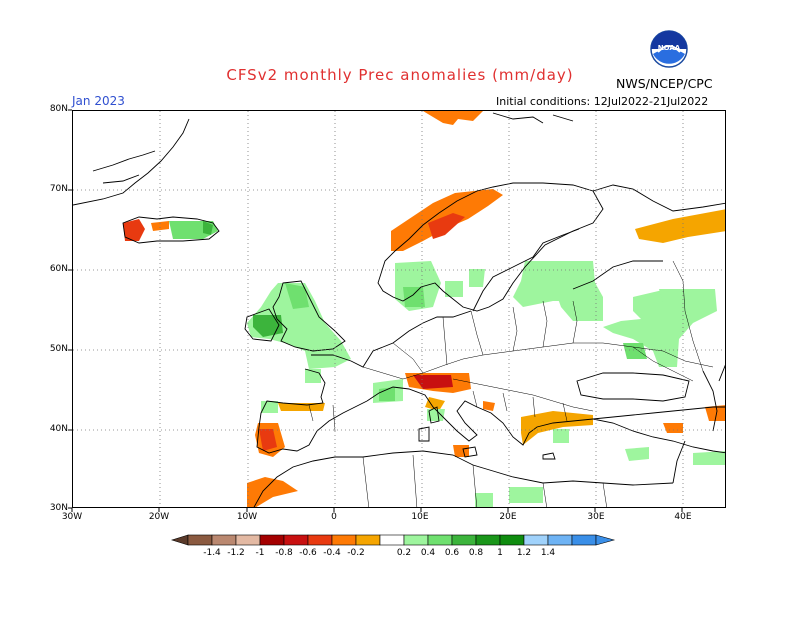 The height and width of the screenshot is (618, 800). I want to click on colorbar-label: -0.2, so click(356, 553).